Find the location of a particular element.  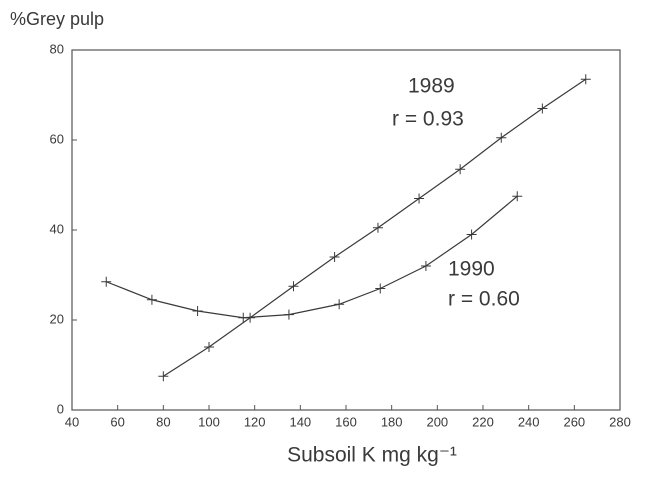

x-tick-label: 140 is located at coordinates (300, 421).